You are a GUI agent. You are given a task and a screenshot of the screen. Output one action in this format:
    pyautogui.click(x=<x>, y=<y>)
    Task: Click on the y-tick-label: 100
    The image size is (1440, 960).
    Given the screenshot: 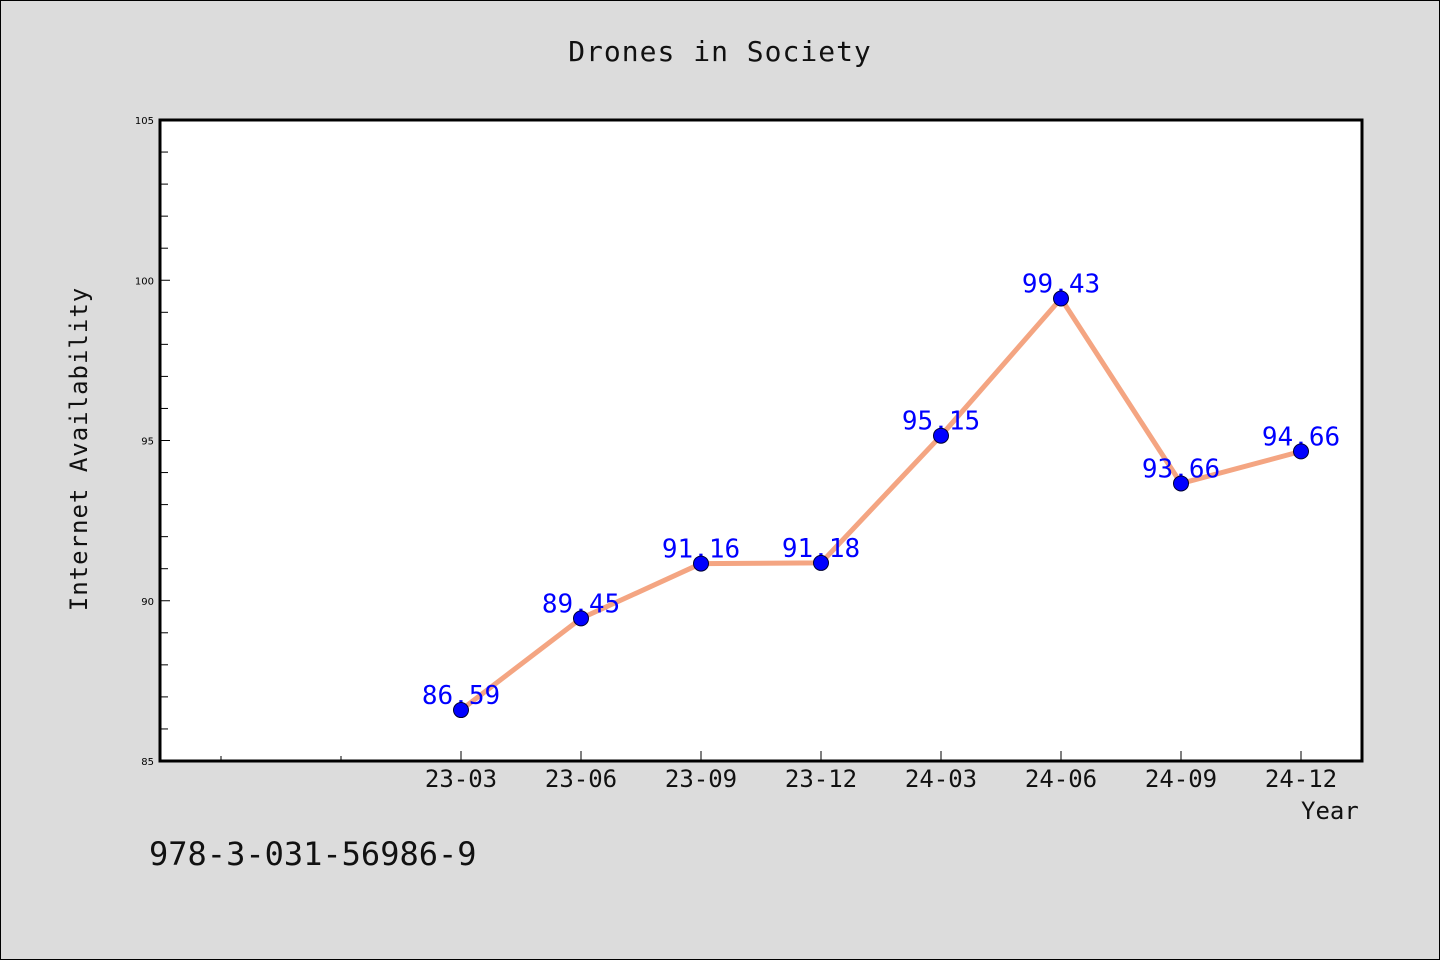 What is the action you would take?
    pyautogui.click(x=144, y=281)
    